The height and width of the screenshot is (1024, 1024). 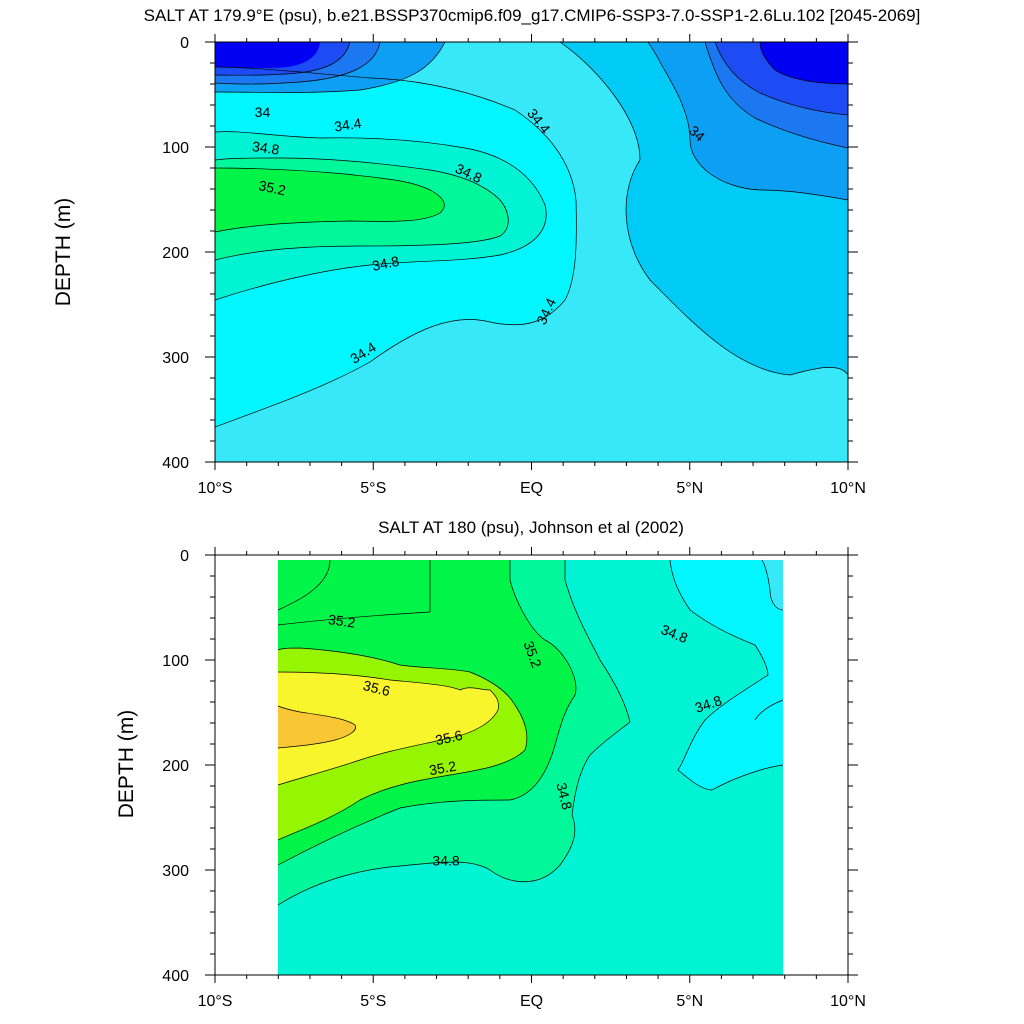 I want to click on top-contour-label: 34, so click(x=263, y=112).